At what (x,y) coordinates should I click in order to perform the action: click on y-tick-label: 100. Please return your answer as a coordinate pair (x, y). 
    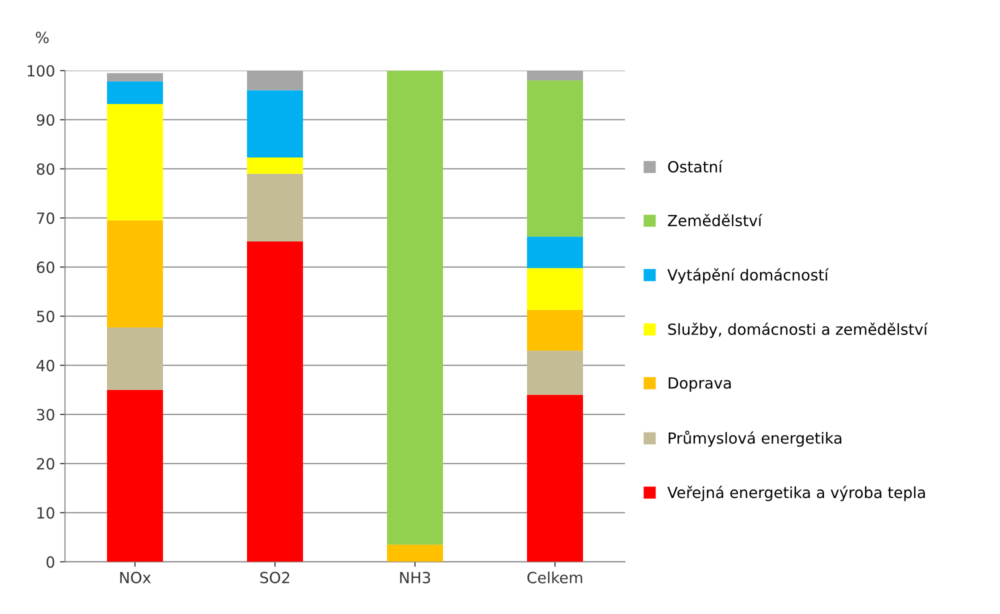
    Looking at the image, I should click on (41, 71).